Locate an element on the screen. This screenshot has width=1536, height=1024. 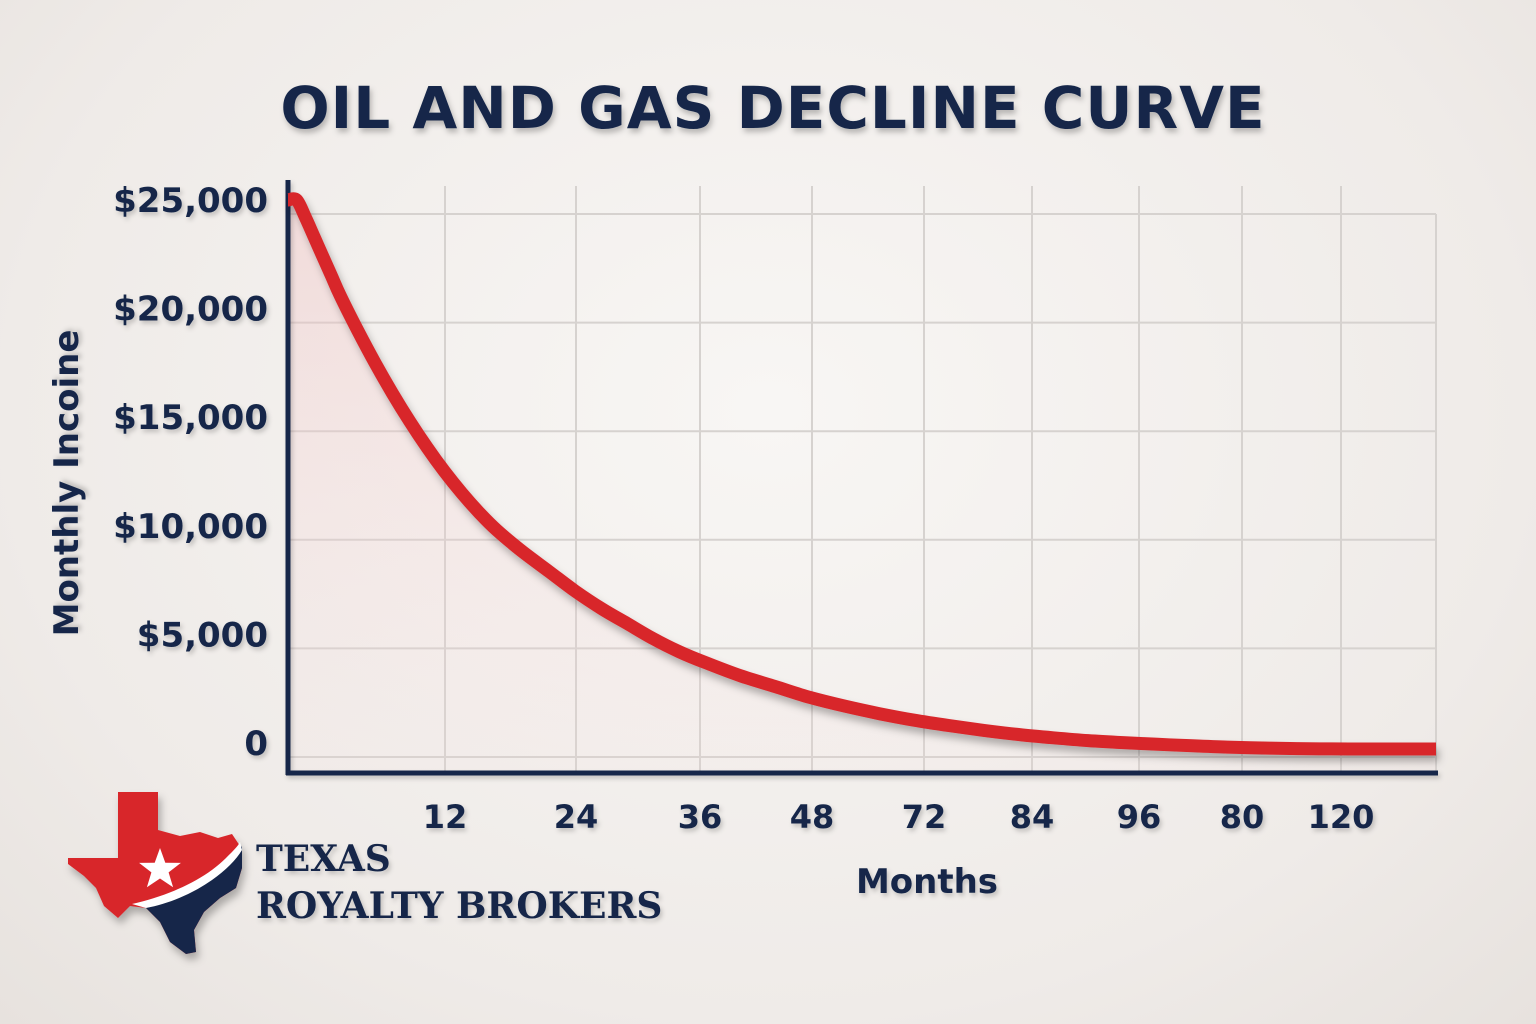
texas-star-logo-icon is located at coordinates (155, 873).